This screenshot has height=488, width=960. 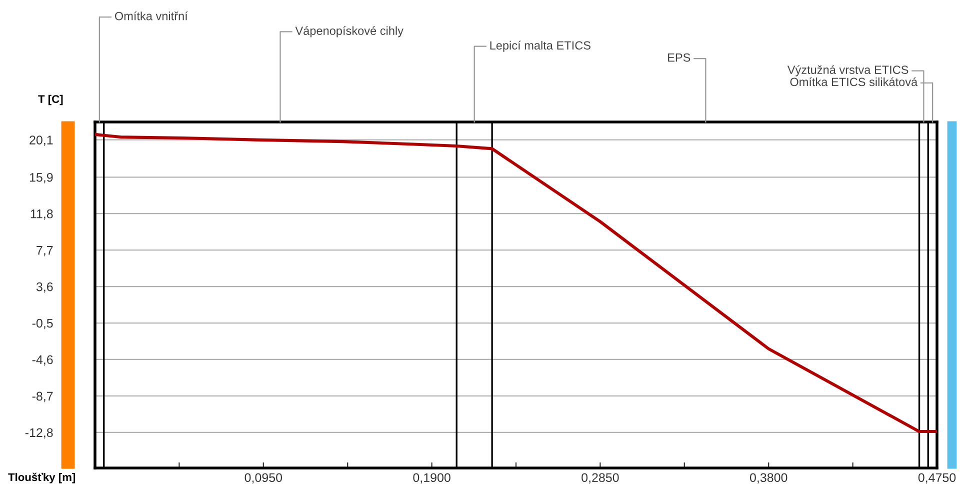 I want to click on y-tick-label: -12,8, so click(x=39, y=433).